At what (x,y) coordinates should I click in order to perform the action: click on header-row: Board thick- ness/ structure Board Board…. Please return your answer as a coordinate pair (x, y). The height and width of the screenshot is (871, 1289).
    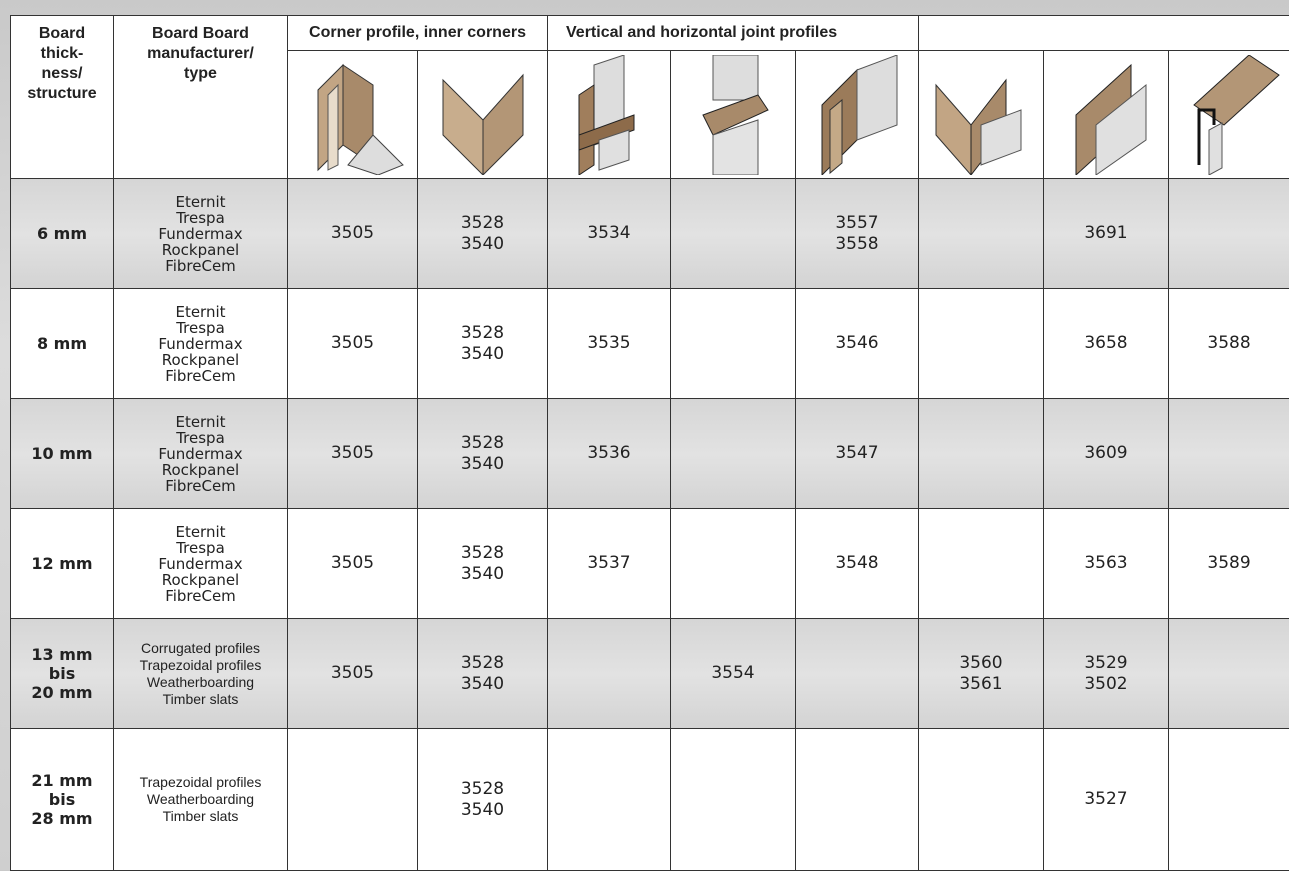
    Looking at the image, I should click on (650, 33).